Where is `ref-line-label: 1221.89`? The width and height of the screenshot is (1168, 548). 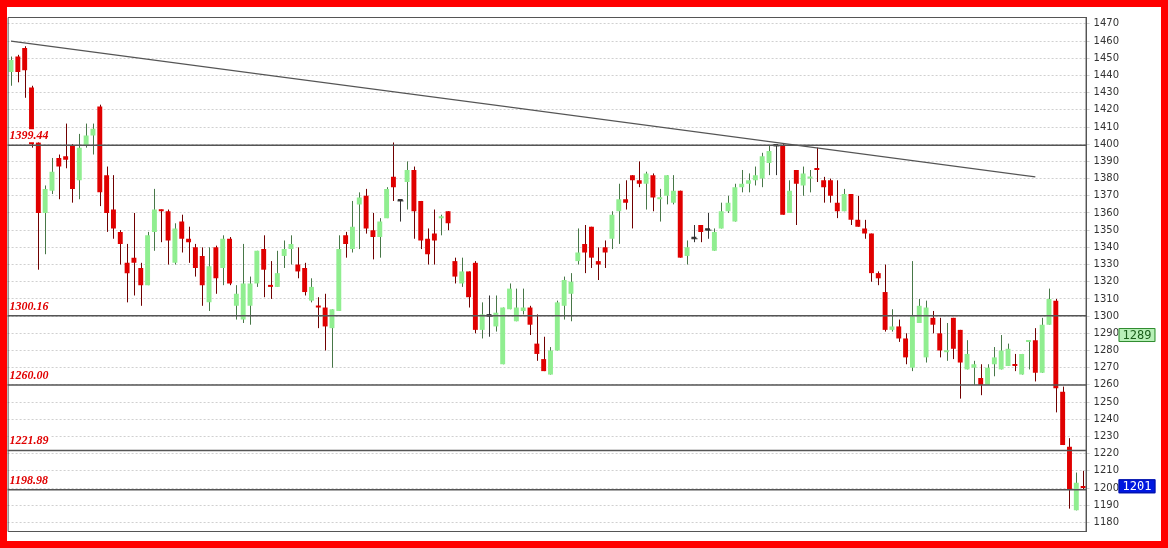 ref-line-label: 1221.89 is located at coordinates (29, 440).